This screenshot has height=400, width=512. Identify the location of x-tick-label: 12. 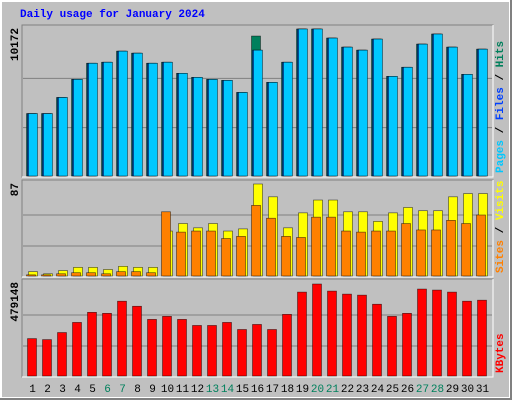
(197, 390).